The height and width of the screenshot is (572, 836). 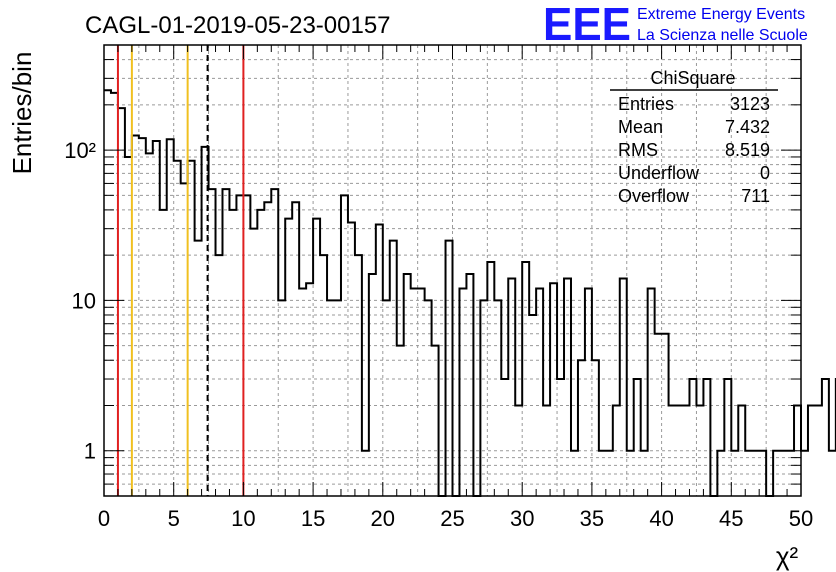 I want to click on stat-label-rms: RMS, so click(x=638, y=150).